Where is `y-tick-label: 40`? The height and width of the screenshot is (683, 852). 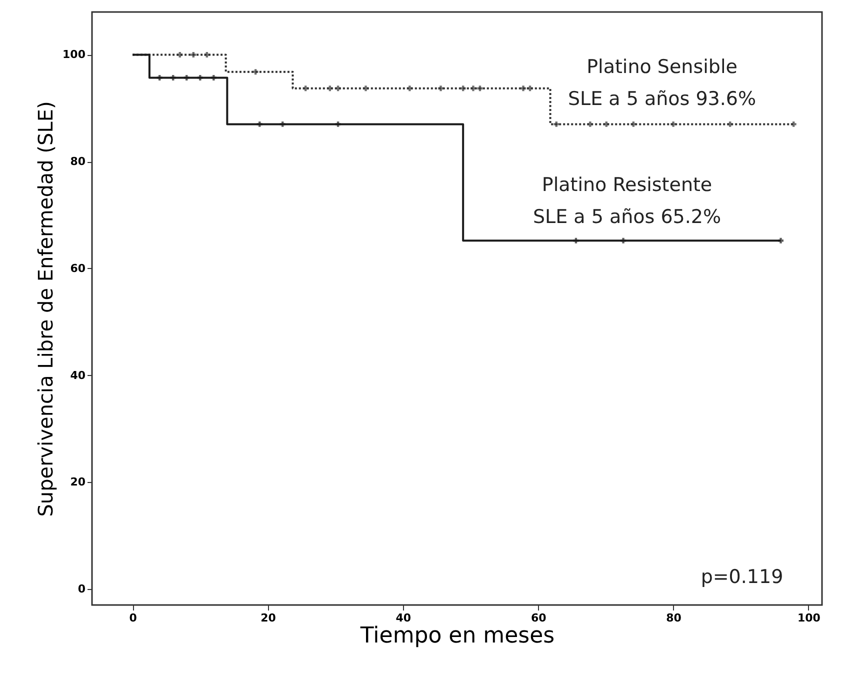
y-tick-label: 40 is located at coordinates (78, 375).